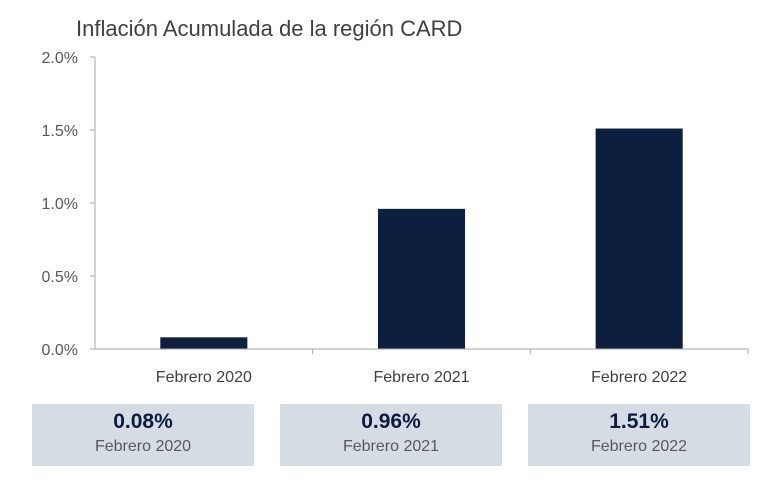 This screenshot has height=492, width=768. I want to click on kpi-value: 1.51%, so click(639, 421).